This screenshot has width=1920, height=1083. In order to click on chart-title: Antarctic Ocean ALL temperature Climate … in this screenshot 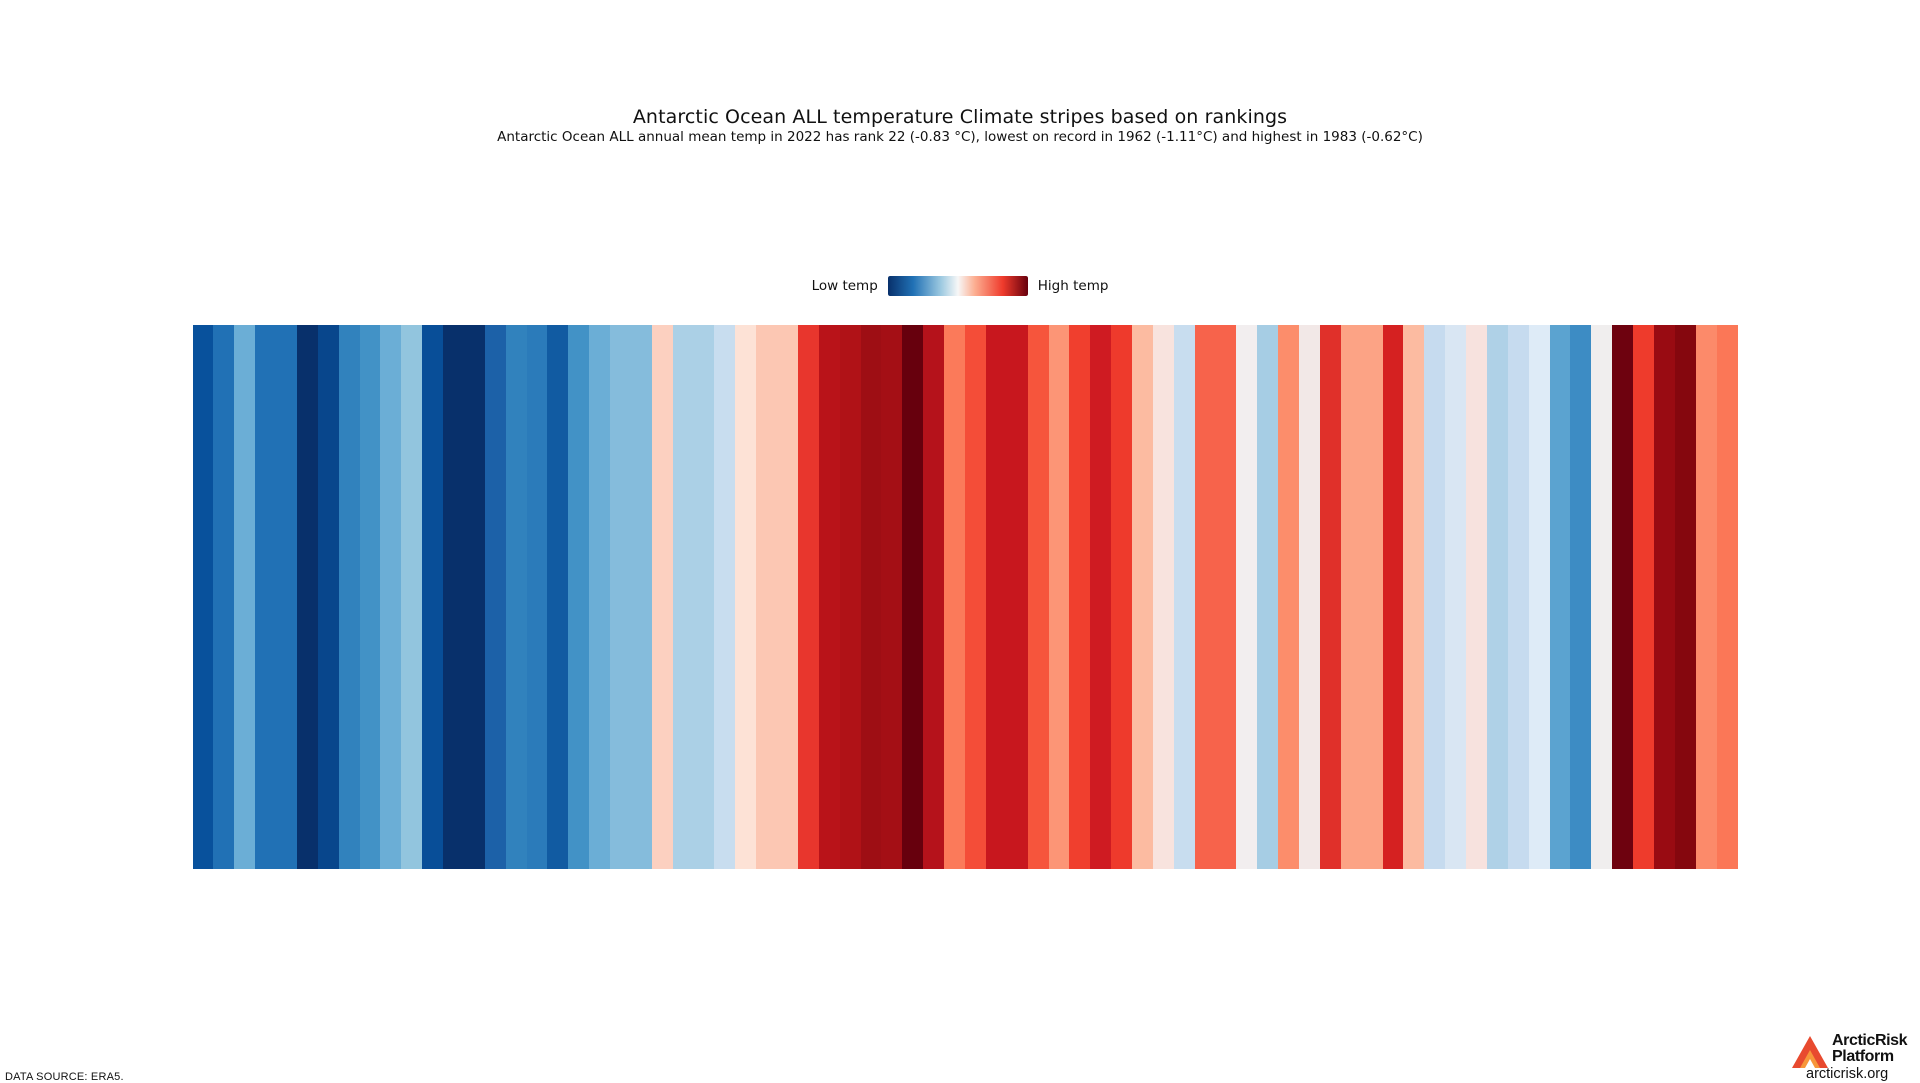, I will do `click(960, 117)`.